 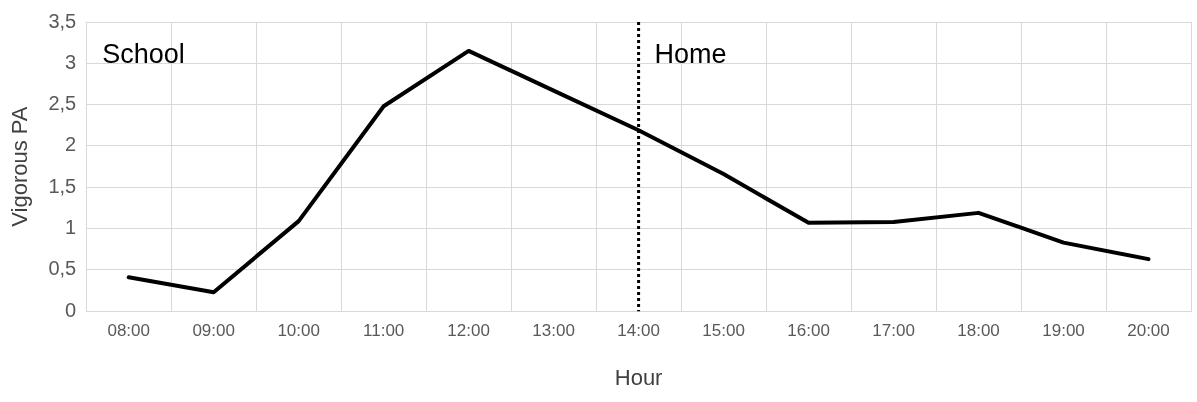 What do you see at coordinates (62, 185) in the screenshot?
I see `y-tick-label: 1,5` at bounding box center [62, 185].